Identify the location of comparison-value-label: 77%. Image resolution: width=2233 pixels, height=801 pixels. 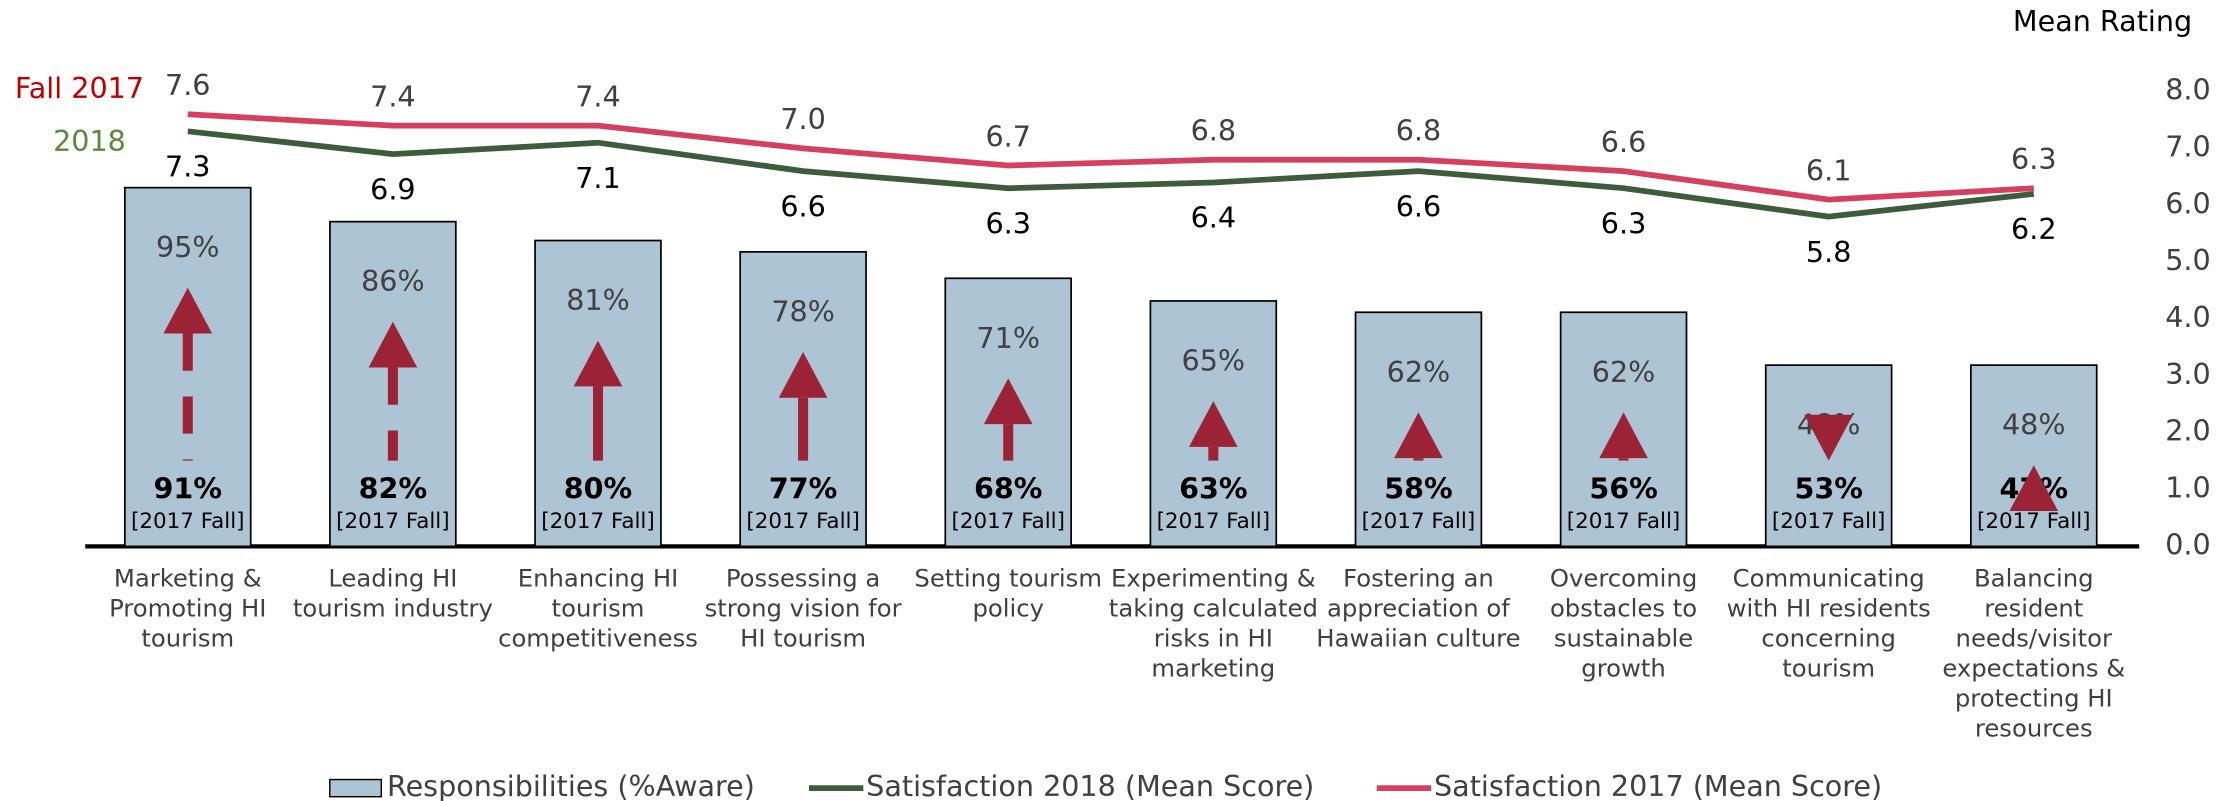
(803, 489).